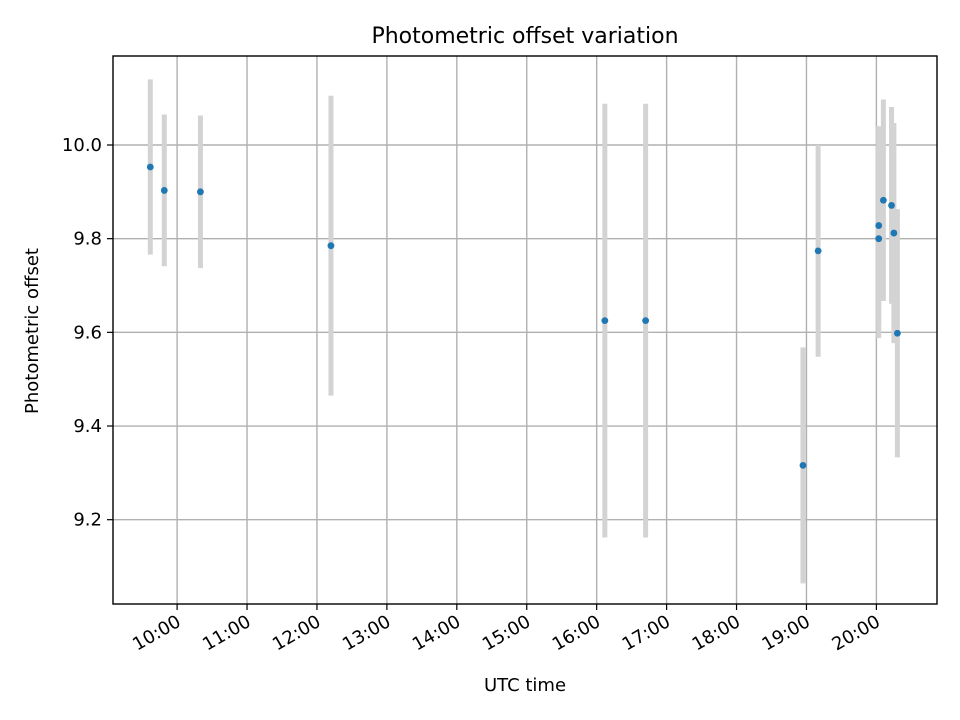  What do you see at coordinates (576, 633) in the screenshot?
I see `x-tick-label: 16:00` at bounding box center [576, 633].